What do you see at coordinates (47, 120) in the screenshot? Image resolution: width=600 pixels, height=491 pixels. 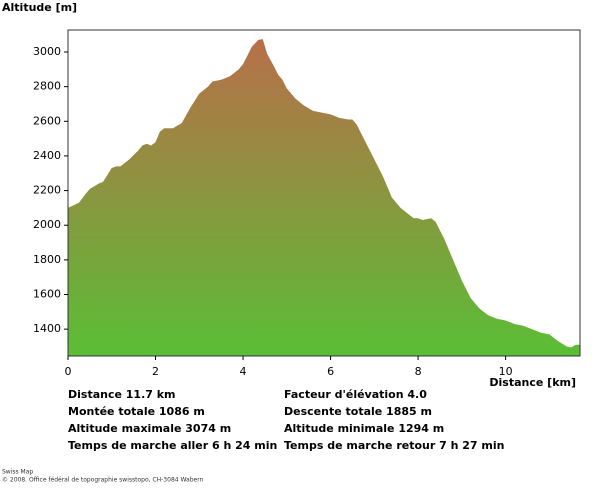 I see `y-tick-label: 2600` at bounding box center [47, 120].